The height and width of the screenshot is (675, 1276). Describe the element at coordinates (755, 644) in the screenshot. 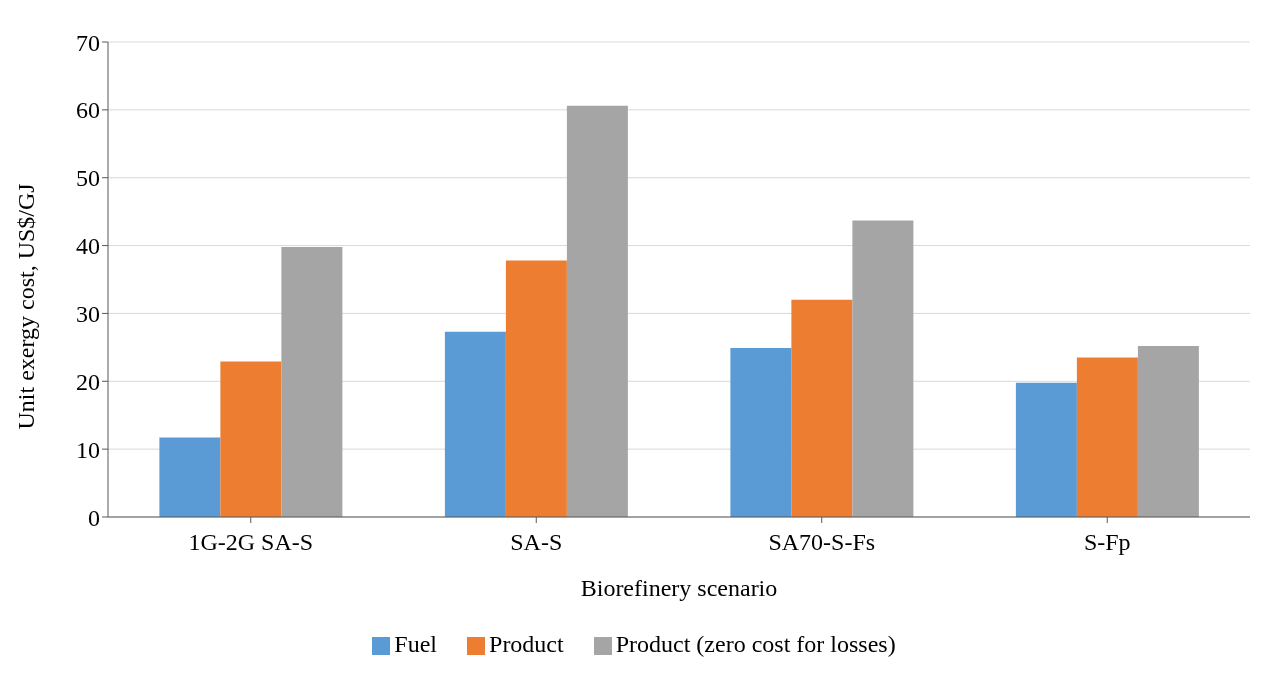

I see `legend-label: Product (zero cost for losses)` at that location.